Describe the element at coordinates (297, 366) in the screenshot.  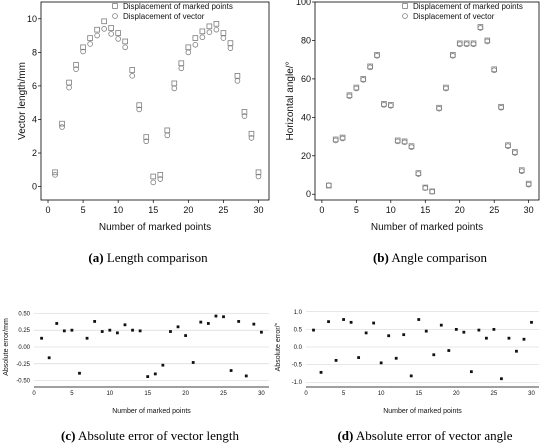
I see `y-tick-label: -0.5` at that location.